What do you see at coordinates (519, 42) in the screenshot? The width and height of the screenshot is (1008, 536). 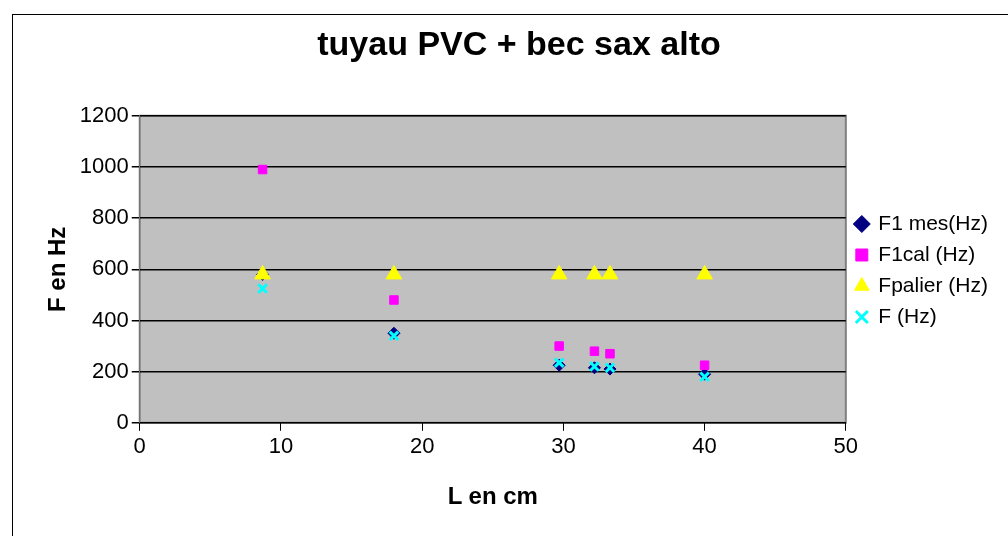 I see `chart-title: tuyau PVC + bec sax alto` at bounding box center [519, 42].